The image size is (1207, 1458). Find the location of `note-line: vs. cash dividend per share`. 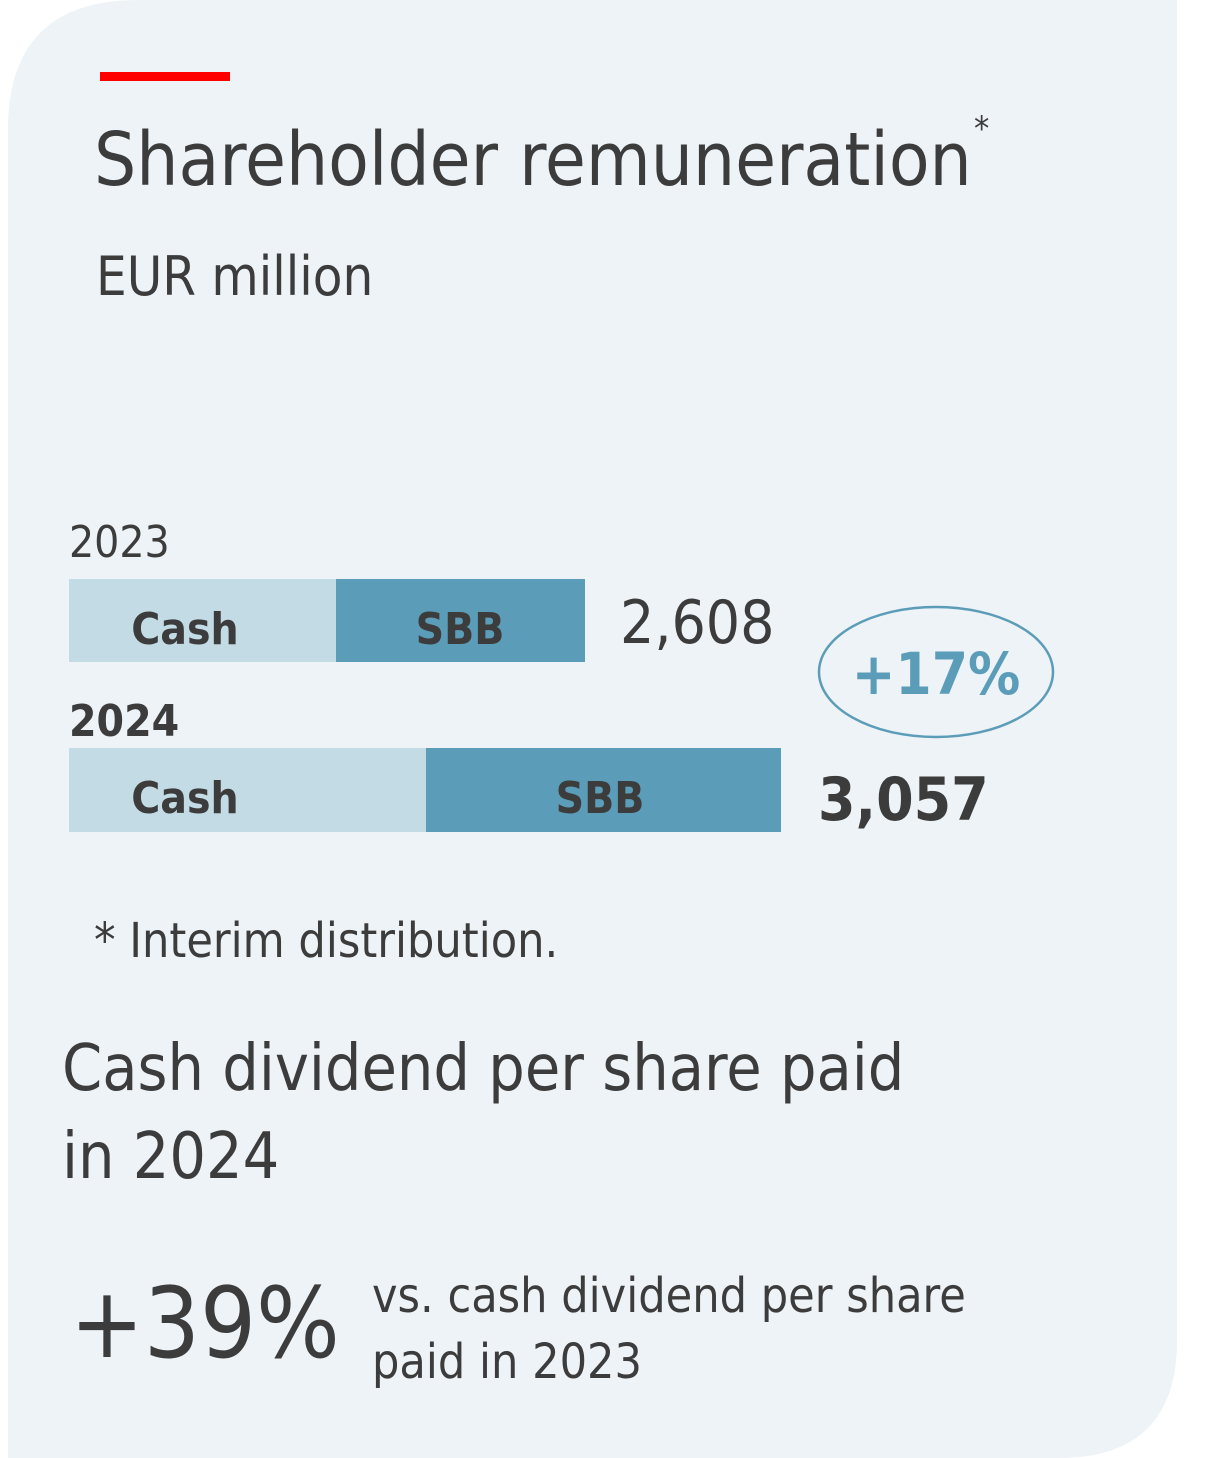

note-line: vs. cash dividend per share is located at coordinates (669, 1296).